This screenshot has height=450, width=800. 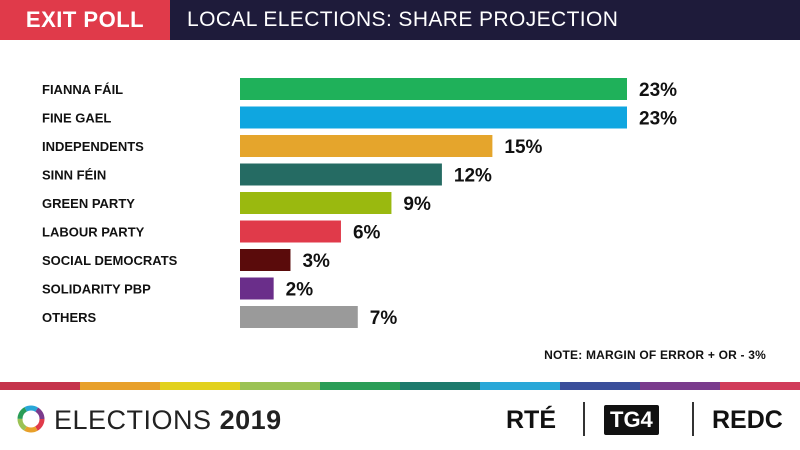 I want to click on value-label: 7%, so click(x=384, y=318).